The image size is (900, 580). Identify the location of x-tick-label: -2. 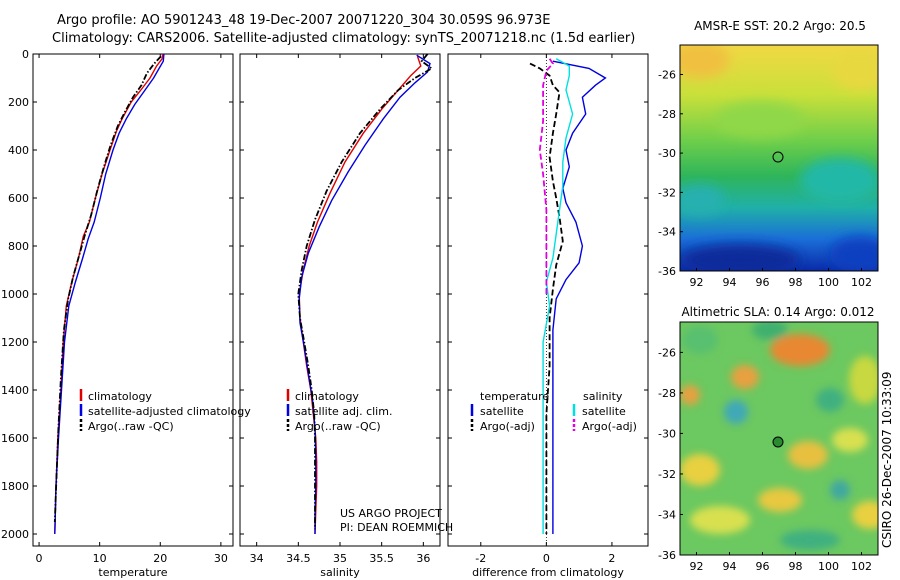
(480, 558).